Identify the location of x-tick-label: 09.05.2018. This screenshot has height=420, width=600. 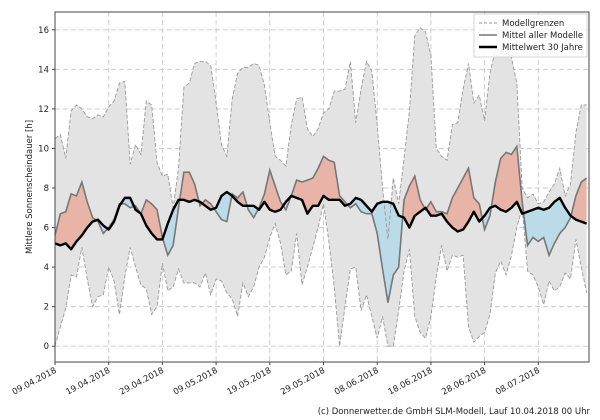
(196, 382).